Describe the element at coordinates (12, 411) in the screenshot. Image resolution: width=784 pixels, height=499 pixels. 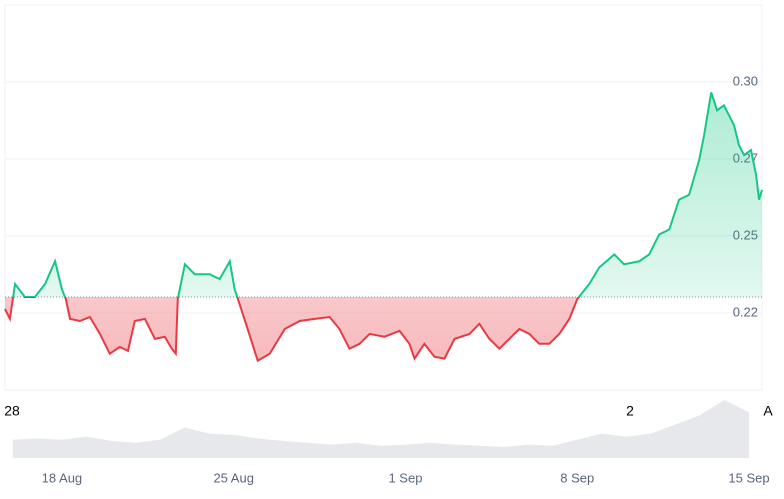
I see `overlay-label: 28` at that location.